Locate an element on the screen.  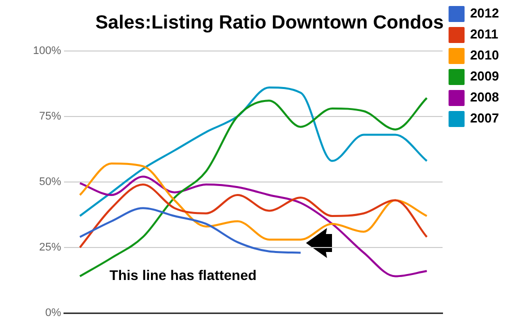
y-tick-label: 0% is located at coordinates (53, 313).